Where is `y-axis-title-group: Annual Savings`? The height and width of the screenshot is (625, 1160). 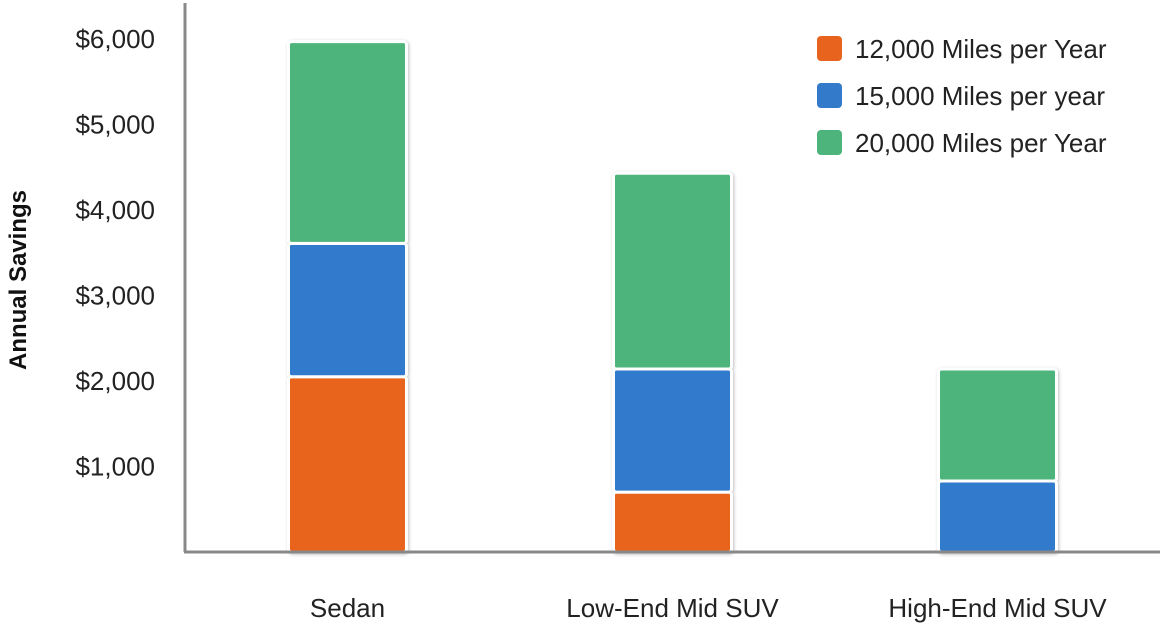 y-axis-title-group: Annual Savings is located at coordinates (18, 280).